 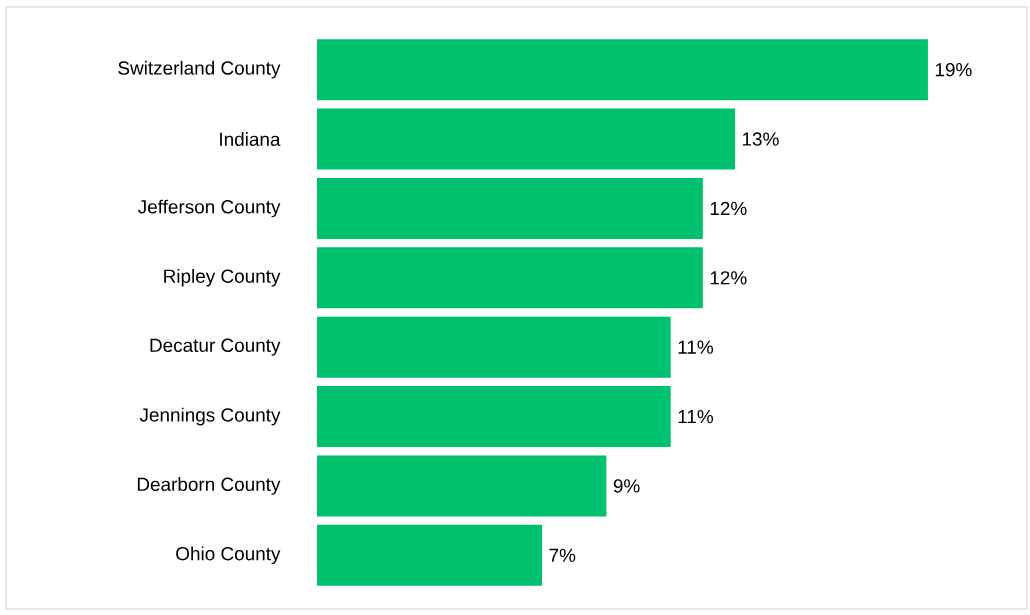 What do you see at coordinates (953, 69) in the screenshot?
I see `data-label: 19%` at bounding box center [953, 69].